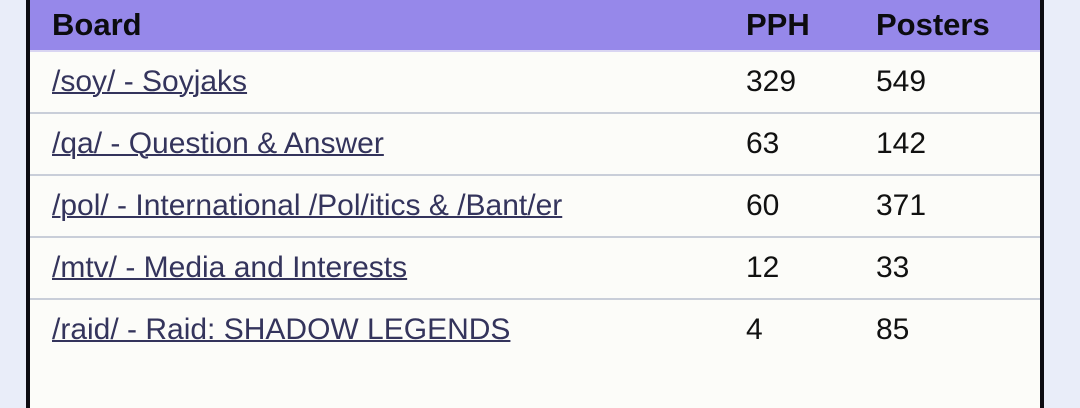 The height and width of the screenshot is (408, 1080). I want to click on table-row: /raid/ - Raid: SHADOW LEGENDS 4 85, so click(535, 329).